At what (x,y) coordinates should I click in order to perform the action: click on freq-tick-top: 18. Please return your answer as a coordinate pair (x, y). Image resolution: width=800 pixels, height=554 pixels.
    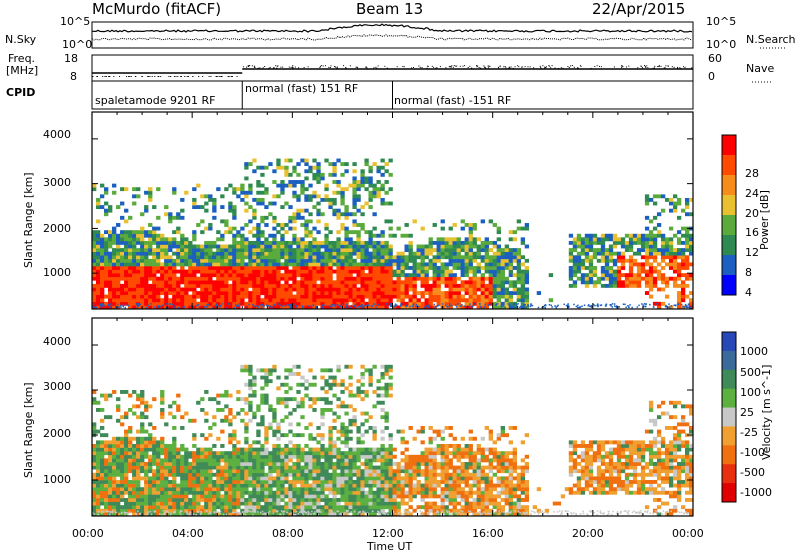
    Looking at the image, I should click on (71, 58).